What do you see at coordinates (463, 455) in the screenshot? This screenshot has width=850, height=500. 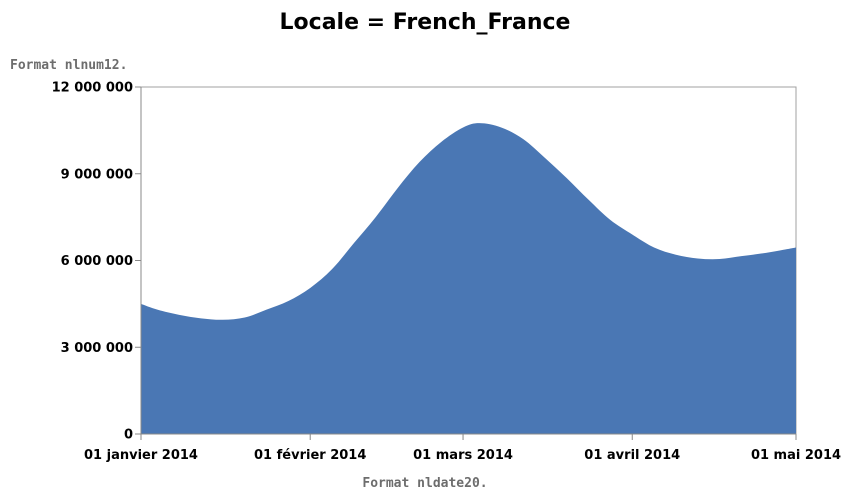 I see `x-tick-label: 01 mars 2014` at bounding box center [463, 455].